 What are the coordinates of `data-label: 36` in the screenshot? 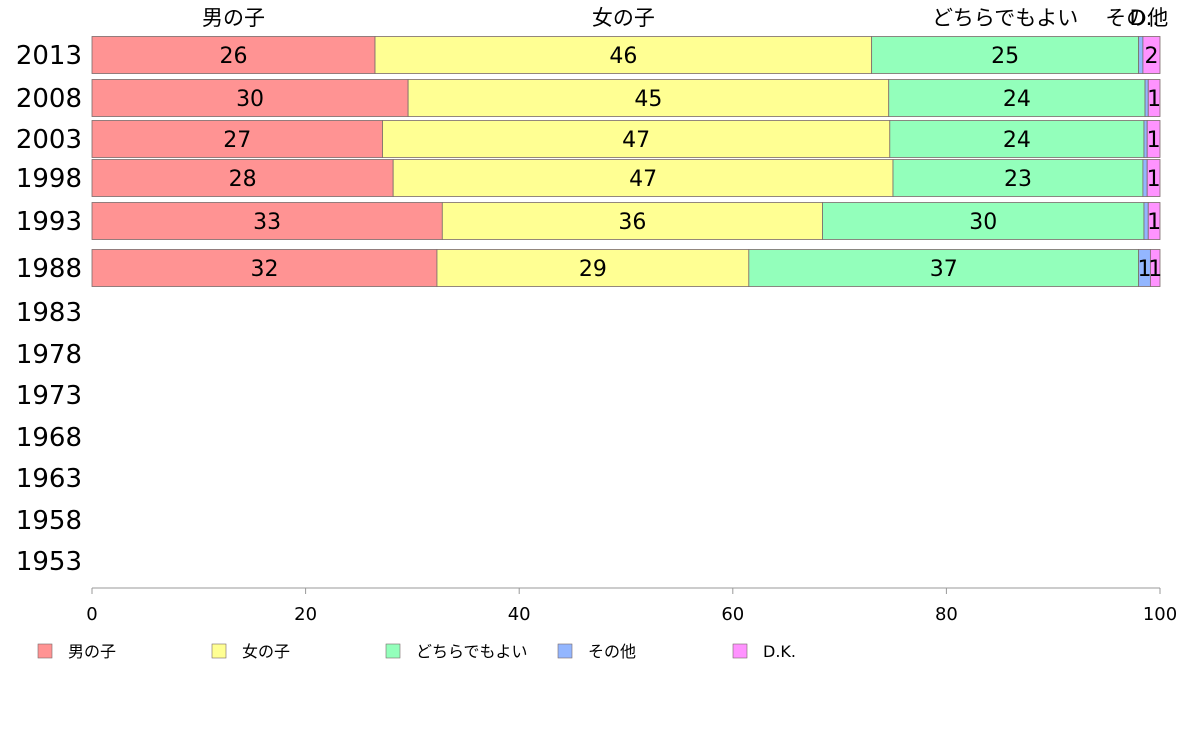 It's located at (632, 222).